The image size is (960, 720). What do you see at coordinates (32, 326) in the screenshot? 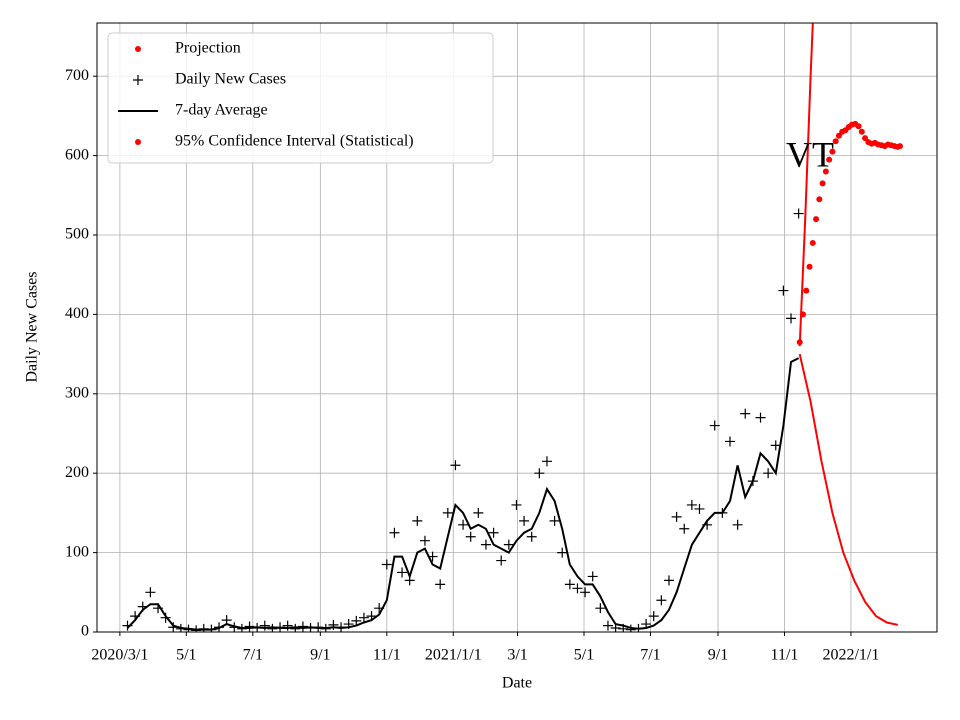
I see `y-axis-label: Daily New Cases` at bounding box center [32, 326].